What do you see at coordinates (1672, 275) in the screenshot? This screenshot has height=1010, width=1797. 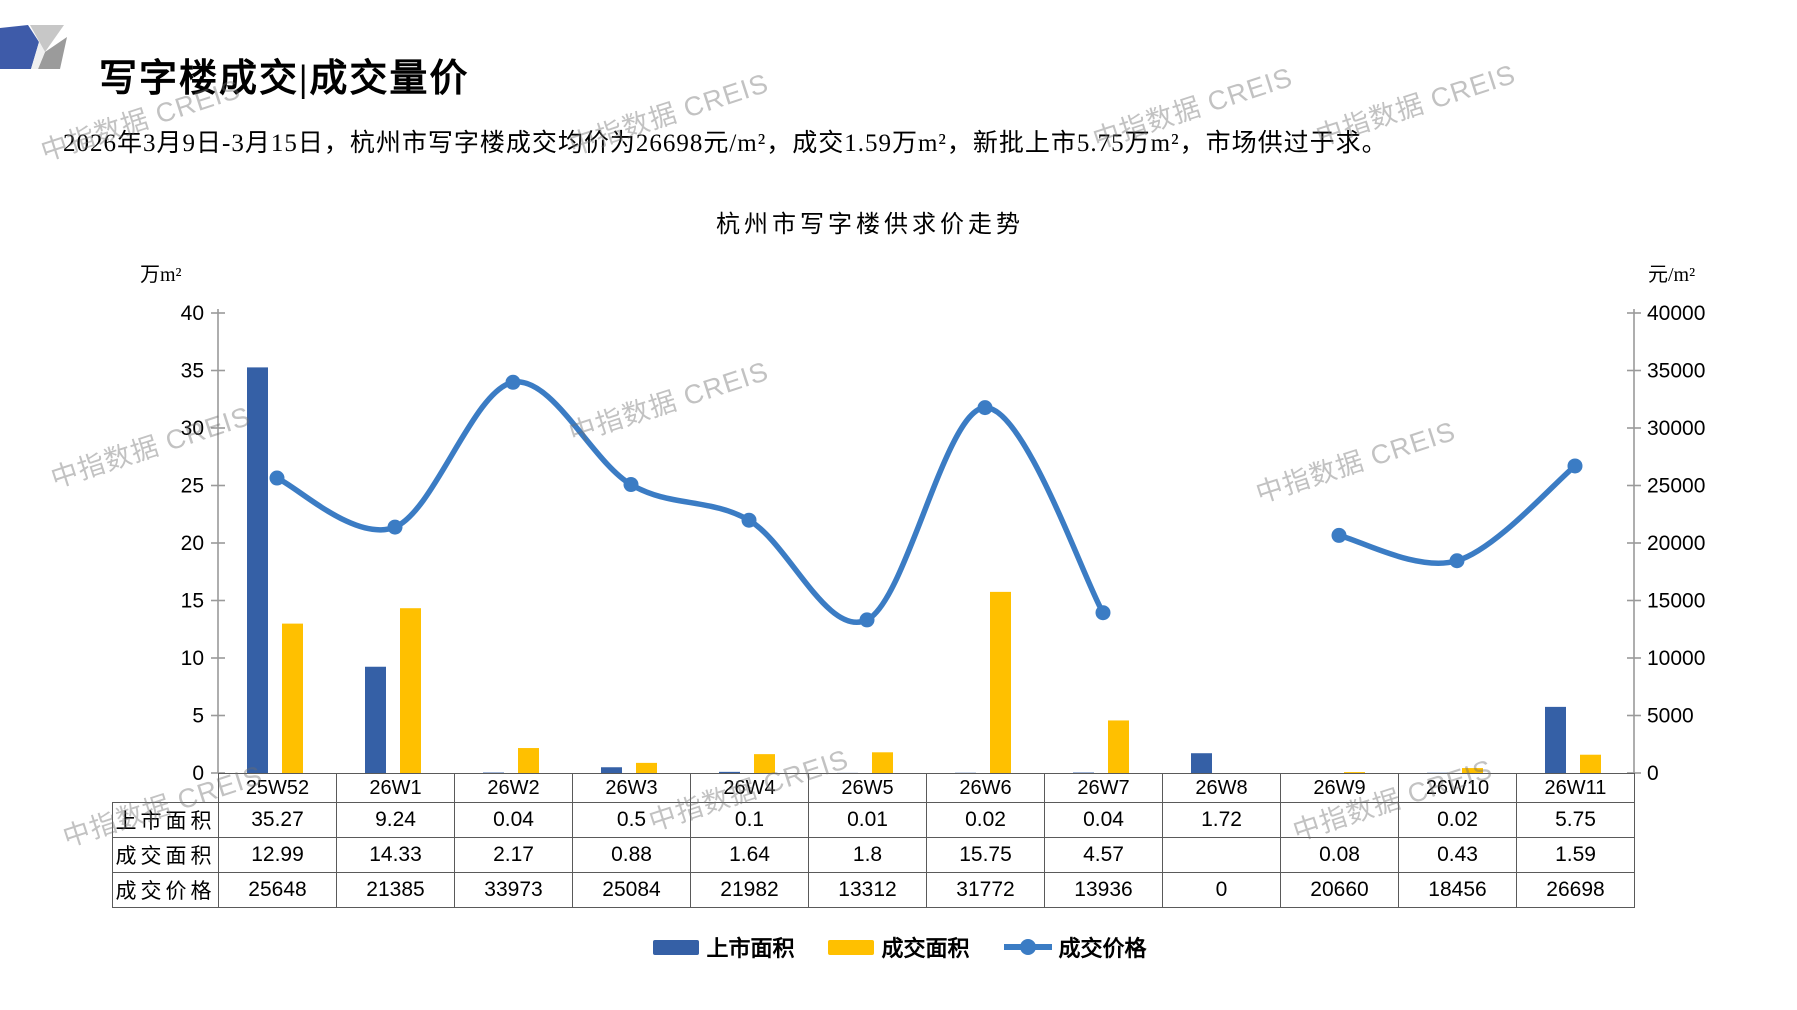 I see `right-axis-unit: 元/m²` at bounding box center [1672, 275].